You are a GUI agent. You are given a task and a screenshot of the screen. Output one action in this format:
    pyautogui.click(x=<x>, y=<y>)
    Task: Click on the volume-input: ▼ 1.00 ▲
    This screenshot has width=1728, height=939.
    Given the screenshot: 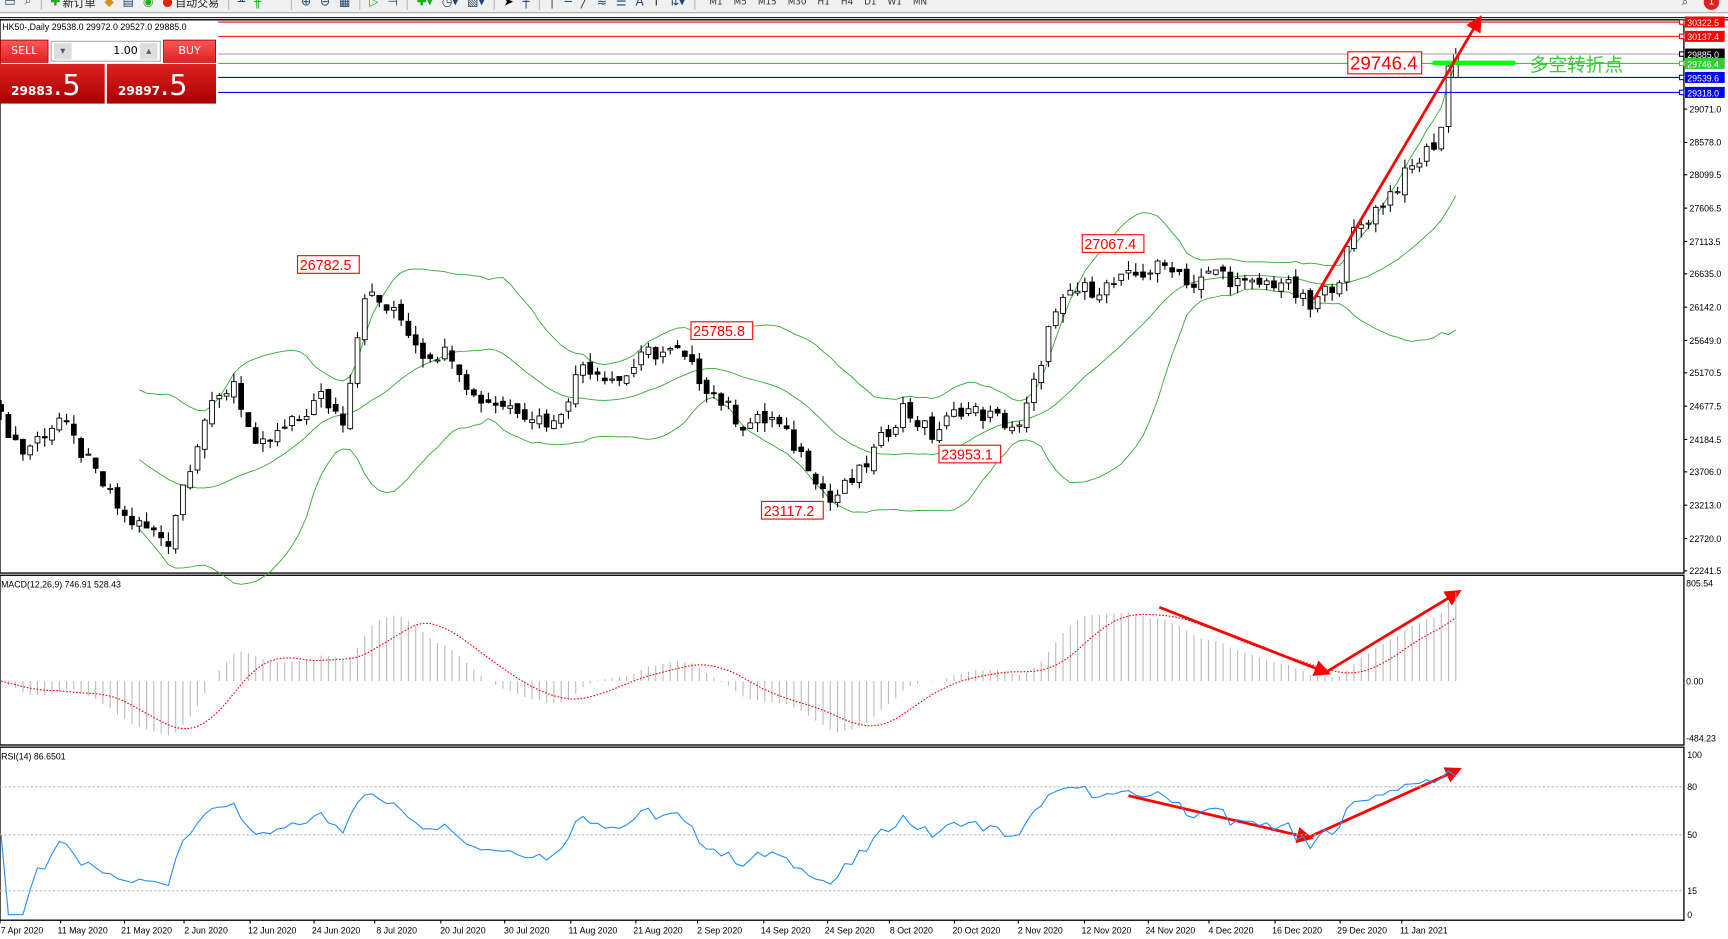 What is the action you would take?
    pyautogui.click(x=105, y=51)
    